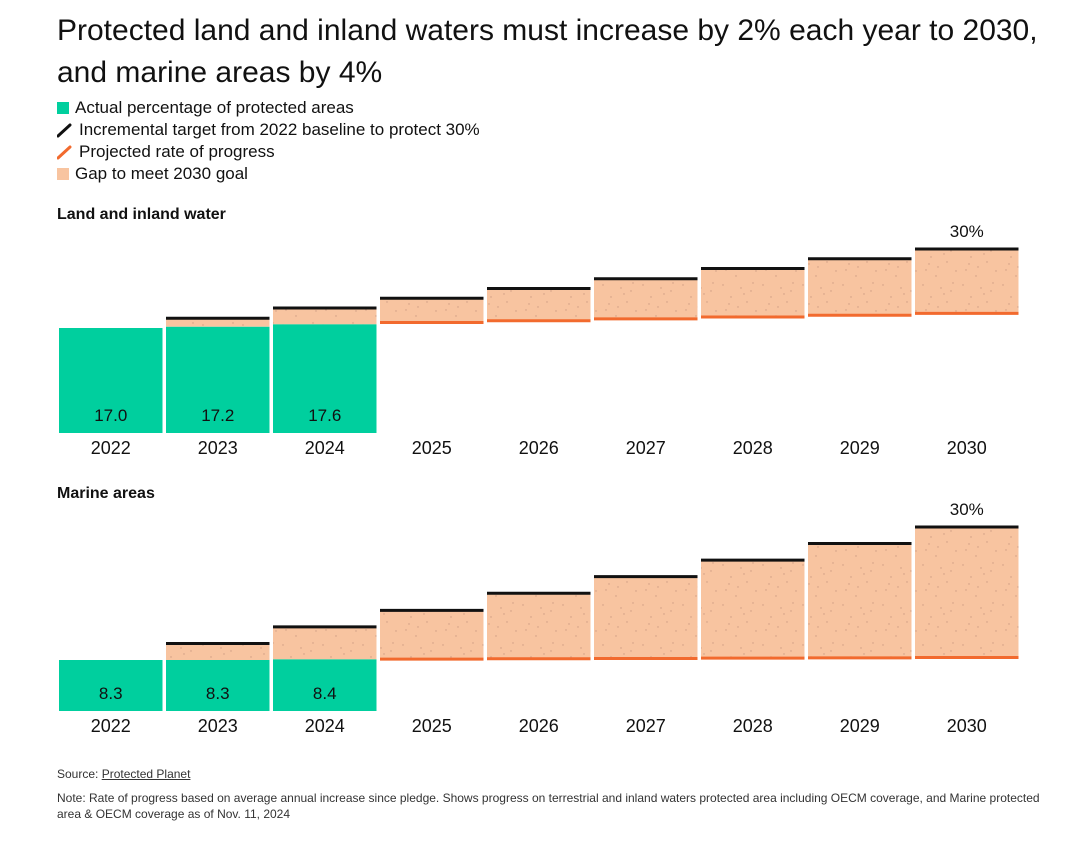 Image resolution: width=1080 pixels, height=857 pixels. Describe the element at coordinates (63, 108) in the screenshot. I see `actual-swatch` at that location.